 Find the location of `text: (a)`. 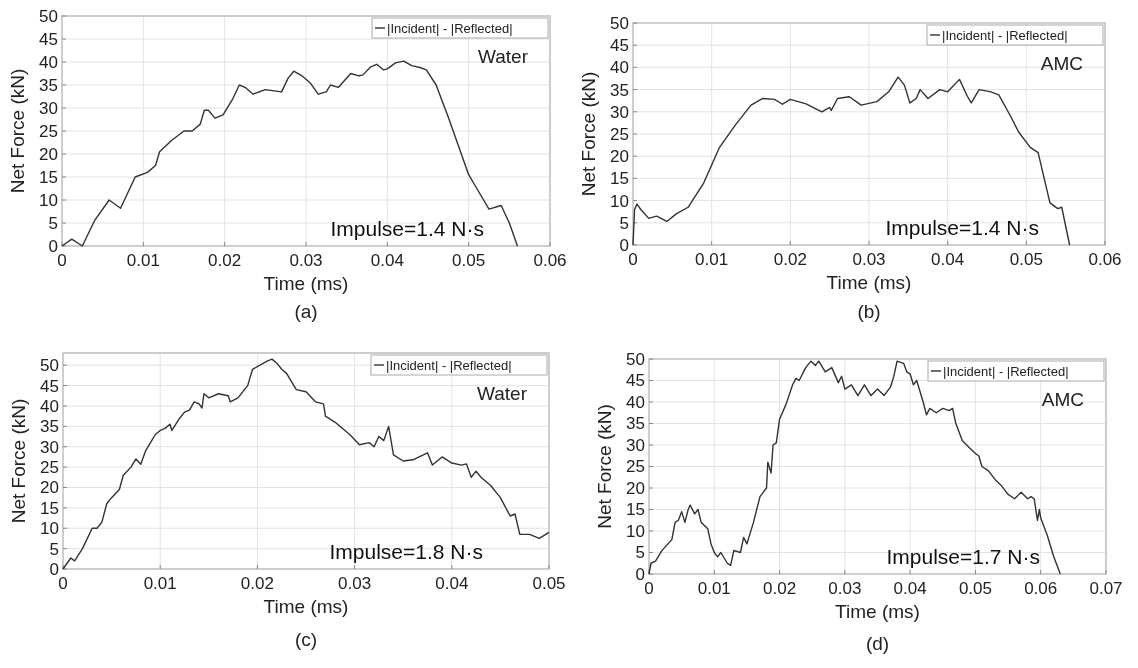

text: (a) is located at coordinates (306, 311).